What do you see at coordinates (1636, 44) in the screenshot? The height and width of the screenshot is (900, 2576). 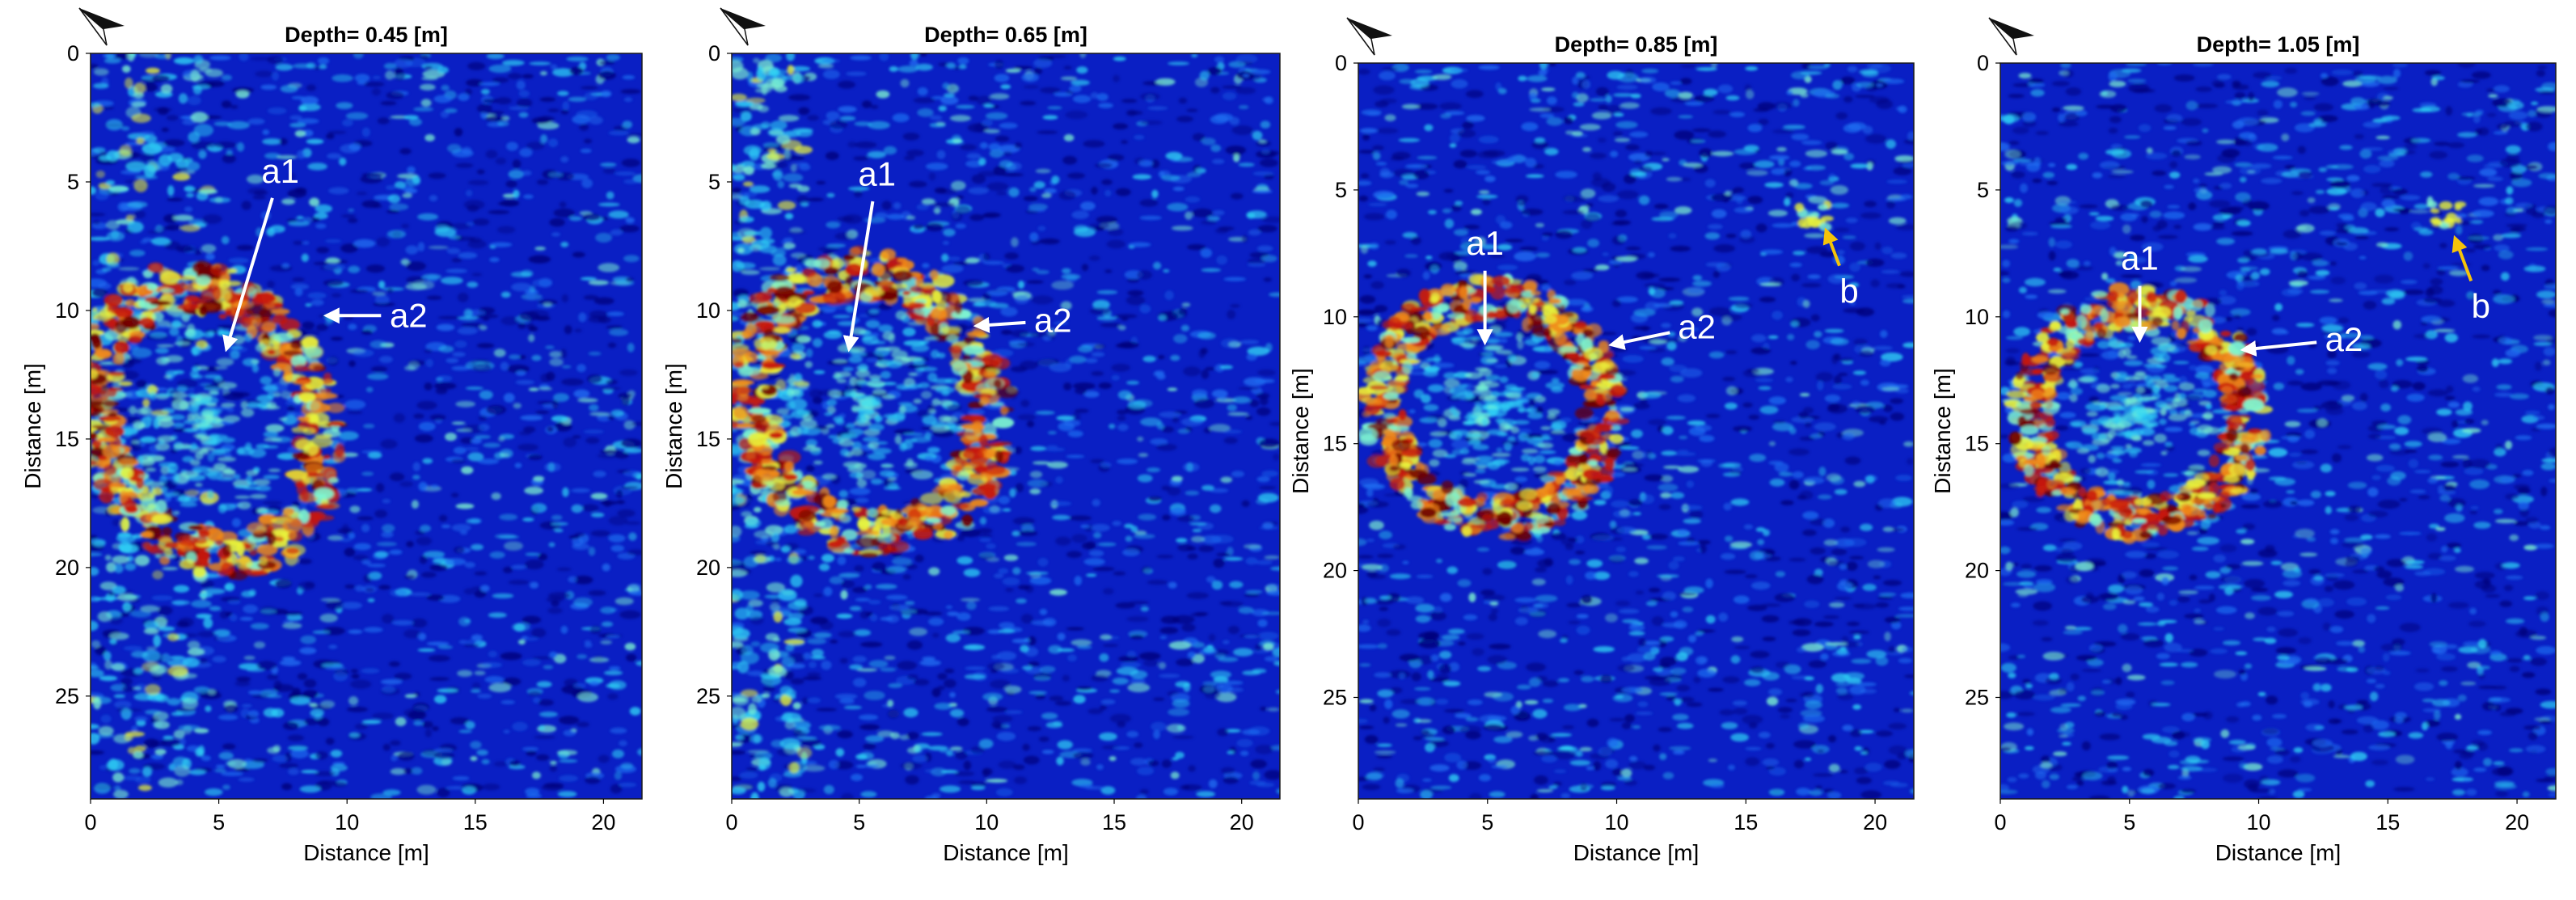 I see `chart-title: Depth= 0.85 [m]` at bounding box center [1636, 44].